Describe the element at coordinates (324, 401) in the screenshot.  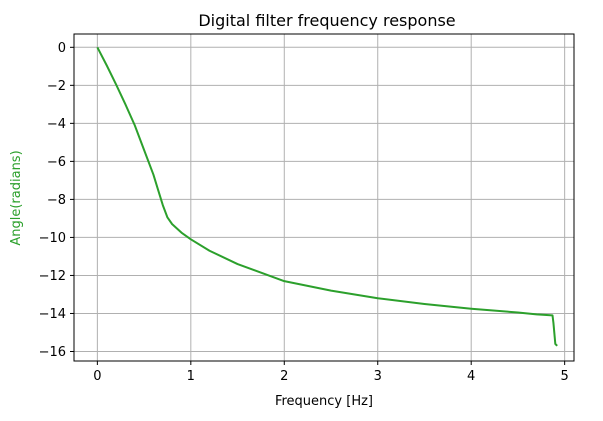
I see `x-axis-label: Frequency [Hz]` at that location.